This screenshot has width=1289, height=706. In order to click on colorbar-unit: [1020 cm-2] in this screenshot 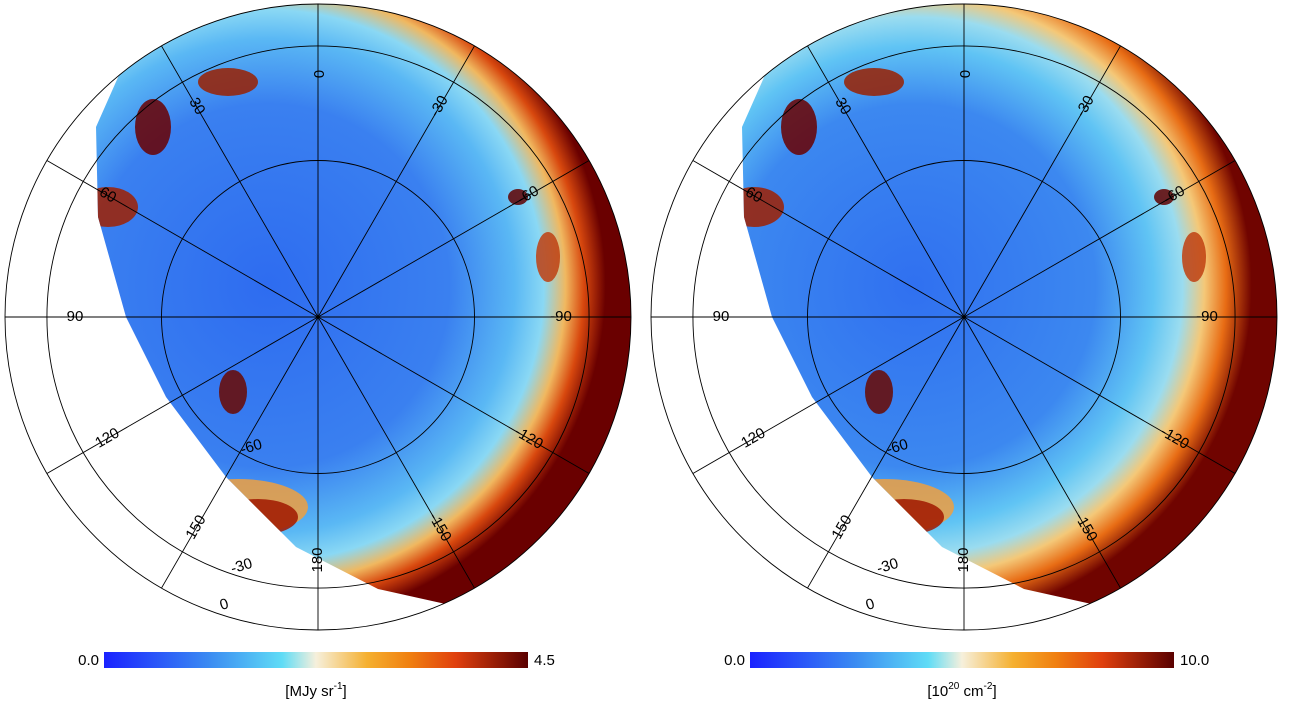, I will do `click(961, 690)`.